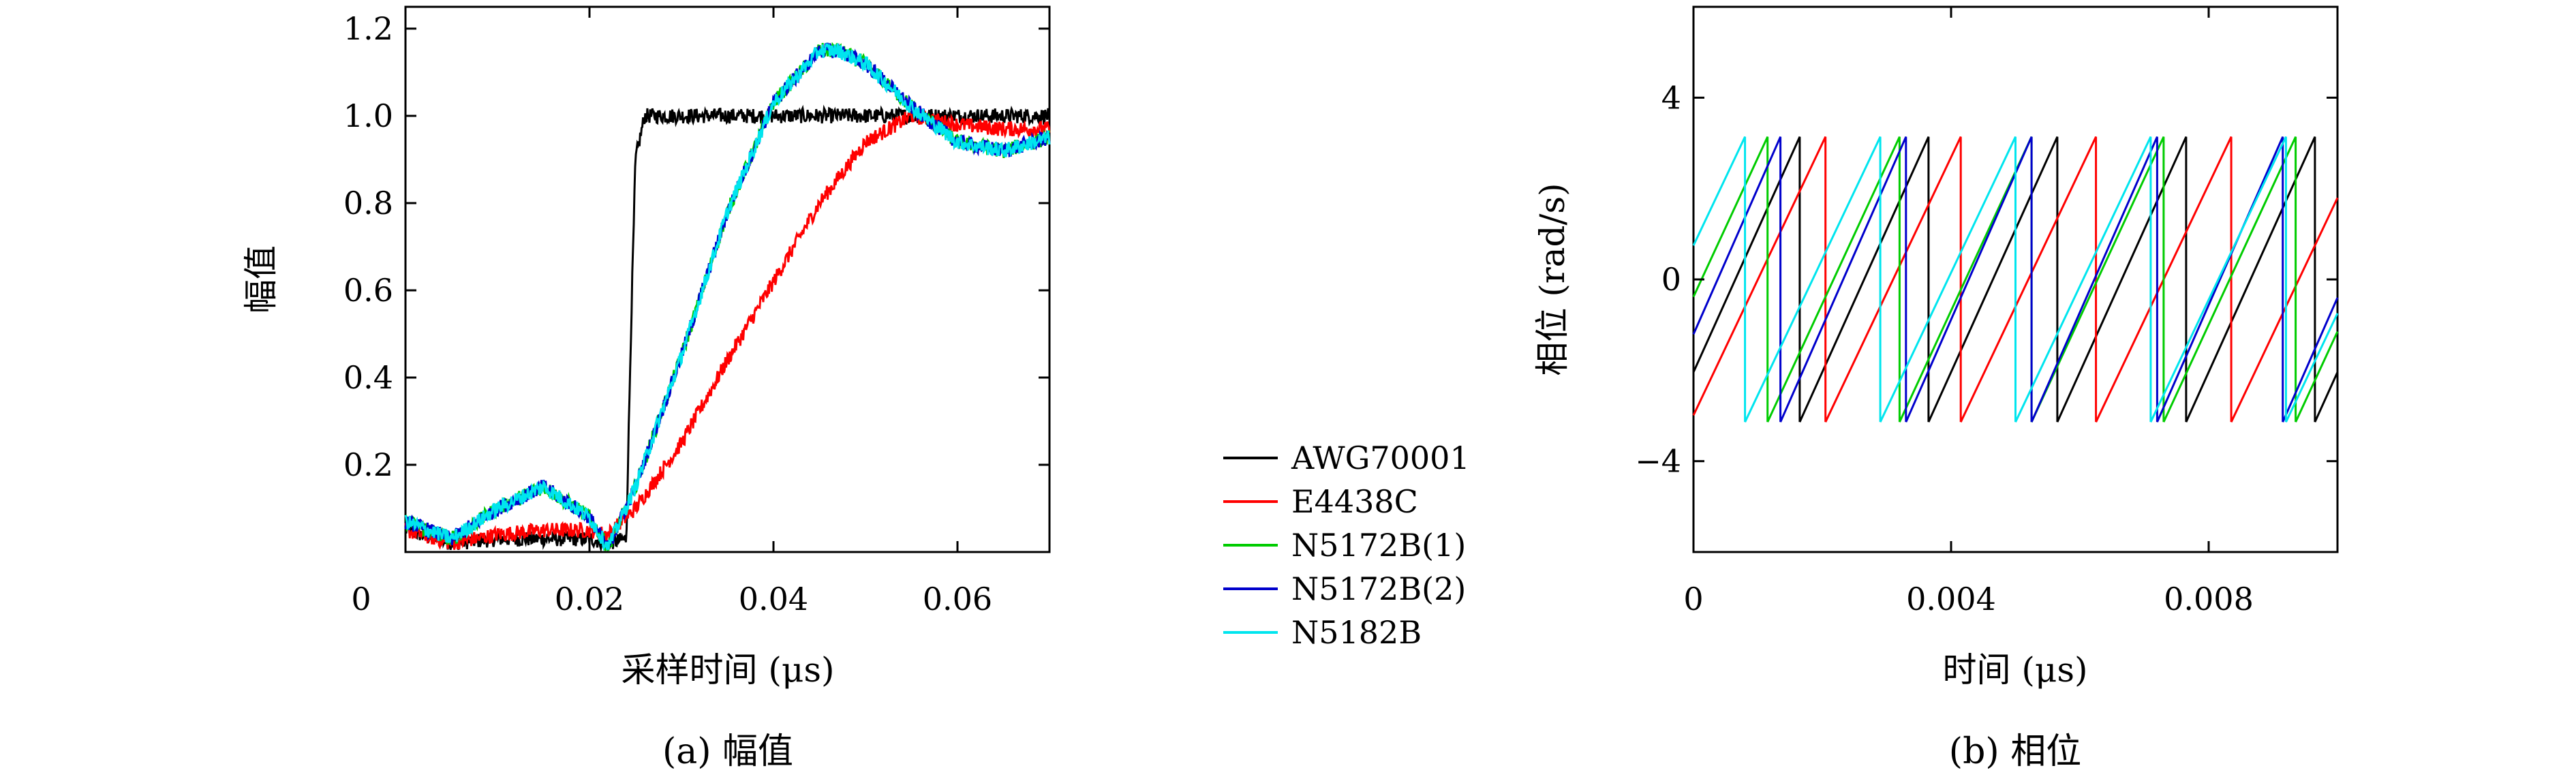 This screenshot has height=781, width=2576. Describe the element at coordinates (727, 670) in the screenshot. I see `amplitude-x-axis-label: 采样时间 (μs)` at that location.